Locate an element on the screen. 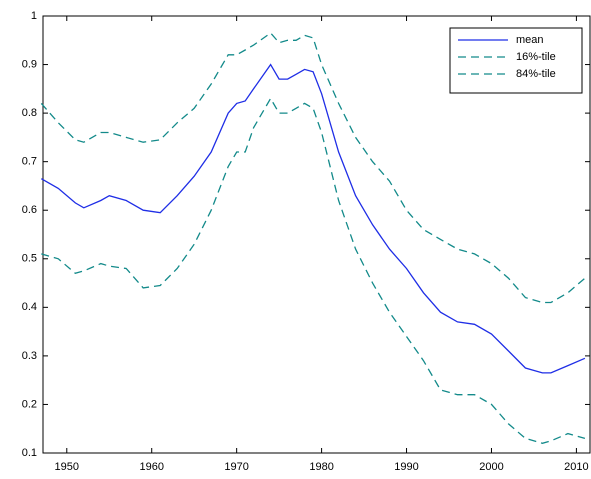 This screenshot has height=479, width=591. x-tick-label: 2000 is located at coordinates (491, 467).